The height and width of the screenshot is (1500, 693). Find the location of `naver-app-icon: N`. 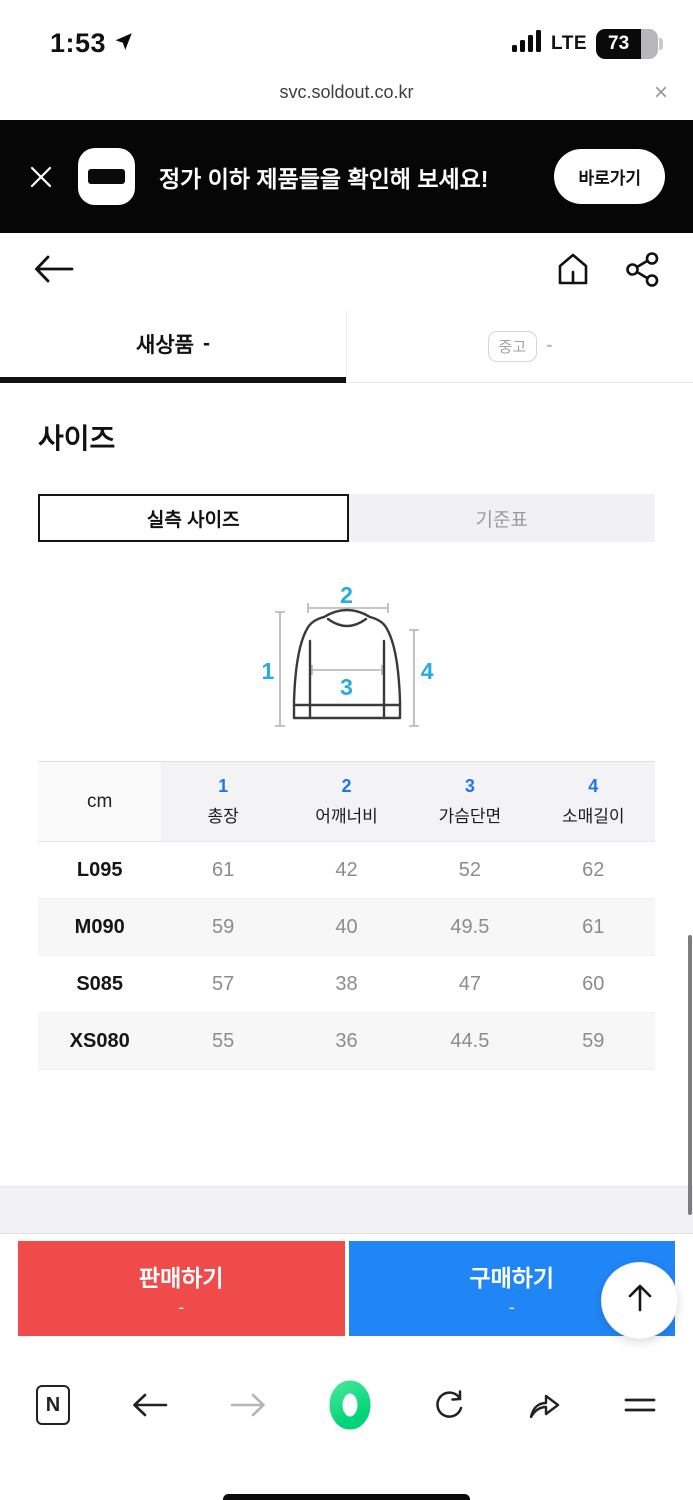

naver-app-icon: N is located at coordinates (53, 1405).